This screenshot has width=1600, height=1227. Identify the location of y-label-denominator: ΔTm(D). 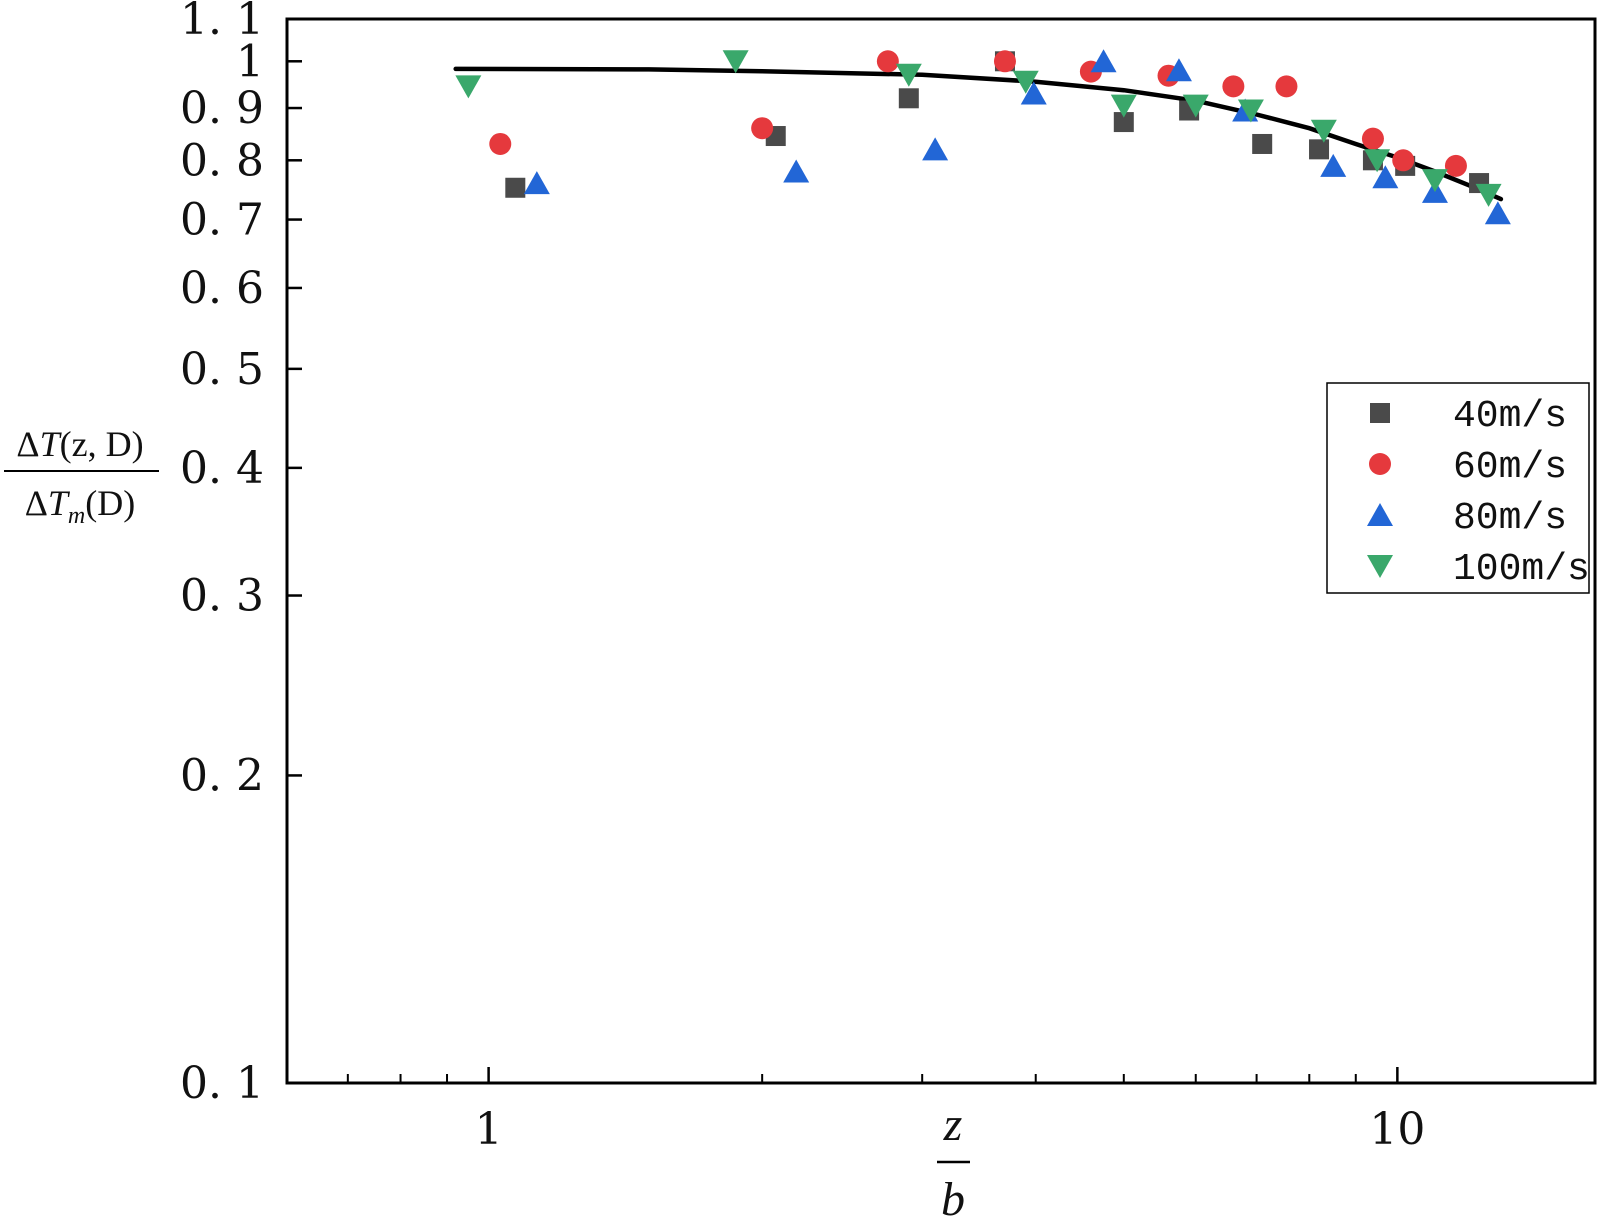
(80, 506).